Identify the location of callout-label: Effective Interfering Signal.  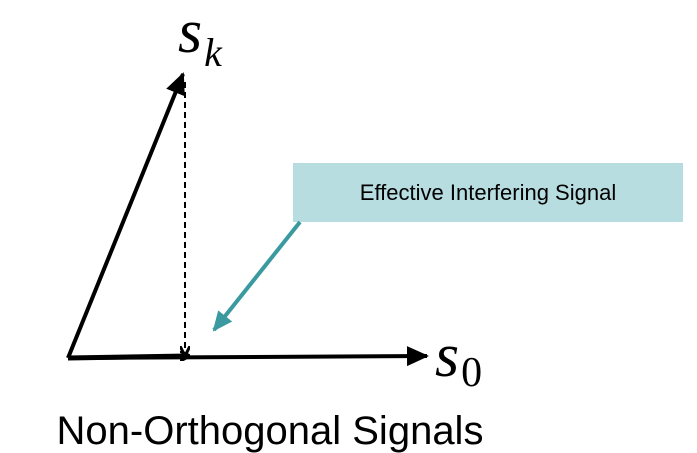
(488, 192).